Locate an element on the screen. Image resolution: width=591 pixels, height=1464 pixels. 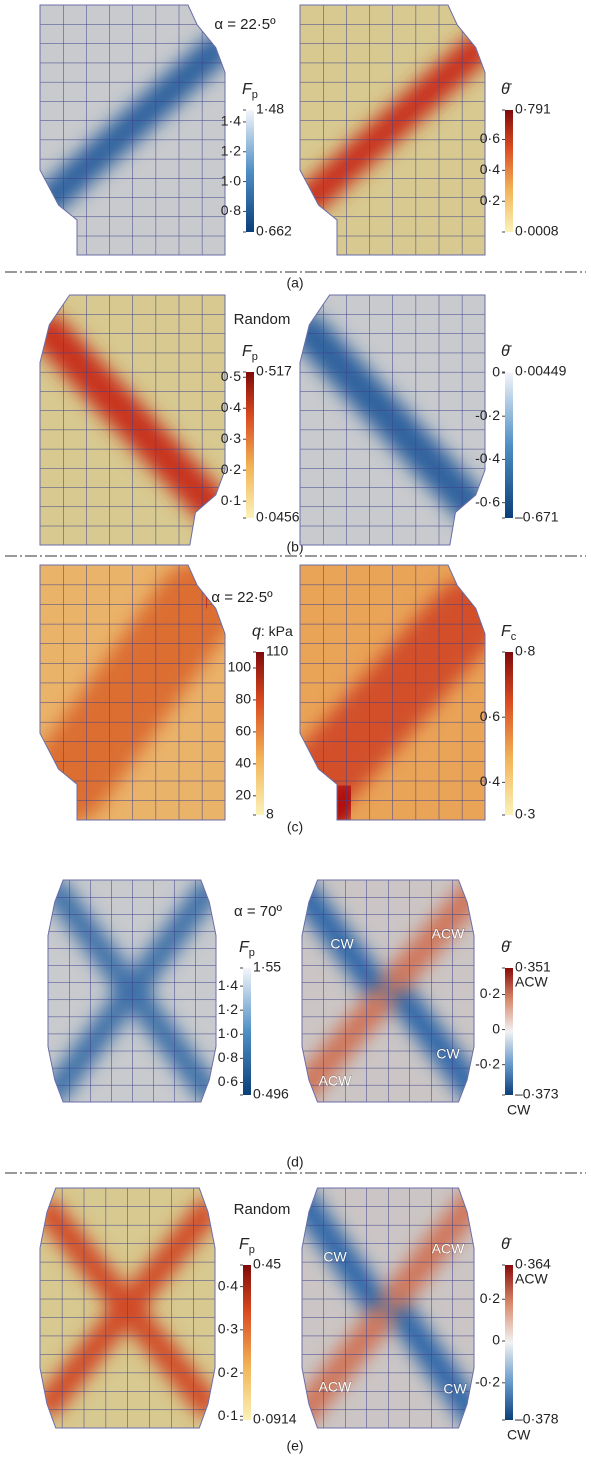
colorbar-tick-label: 40 is located at coordinates (243, 763).